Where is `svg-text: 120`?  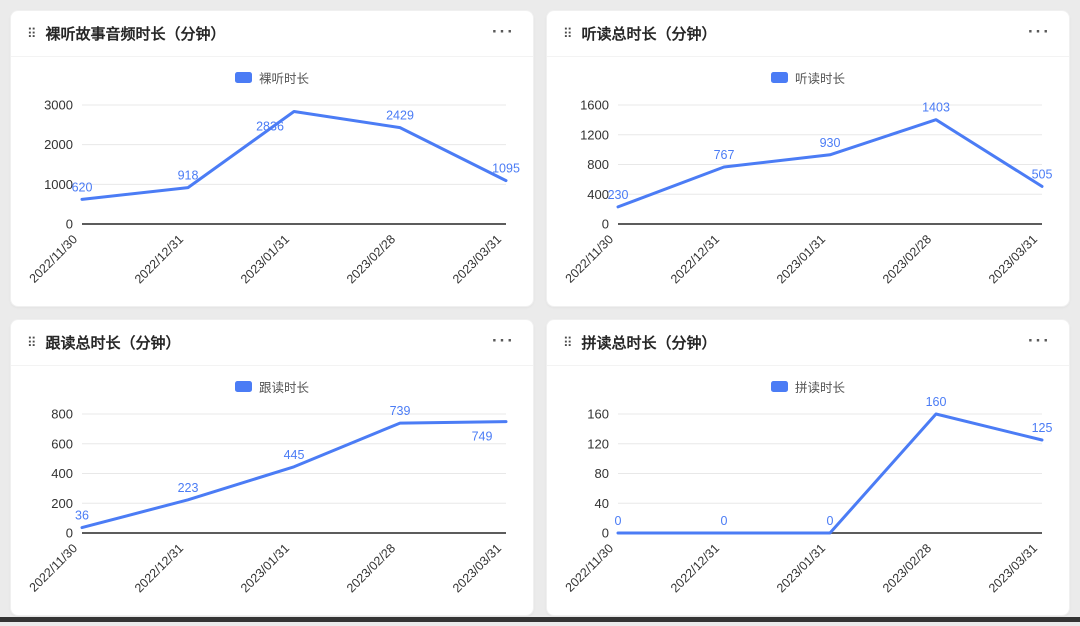 svg-text: 120 is located at coordinates (598, 443).